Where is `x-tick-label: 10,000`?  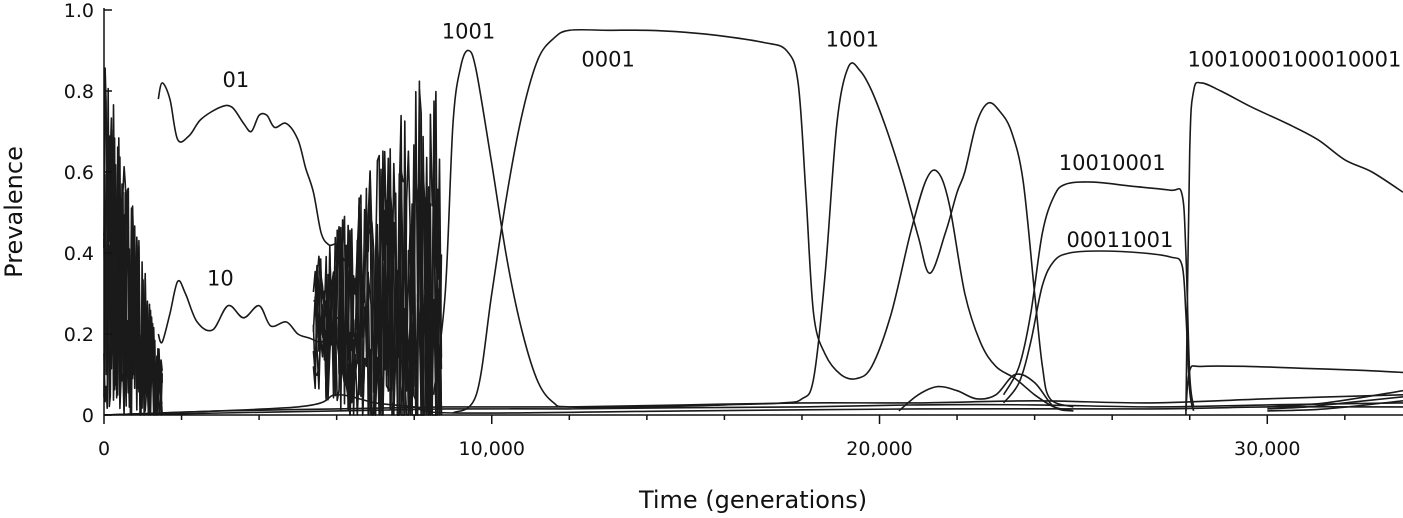
x-tick-label: 10,000 is located at coordinates (492, 449).